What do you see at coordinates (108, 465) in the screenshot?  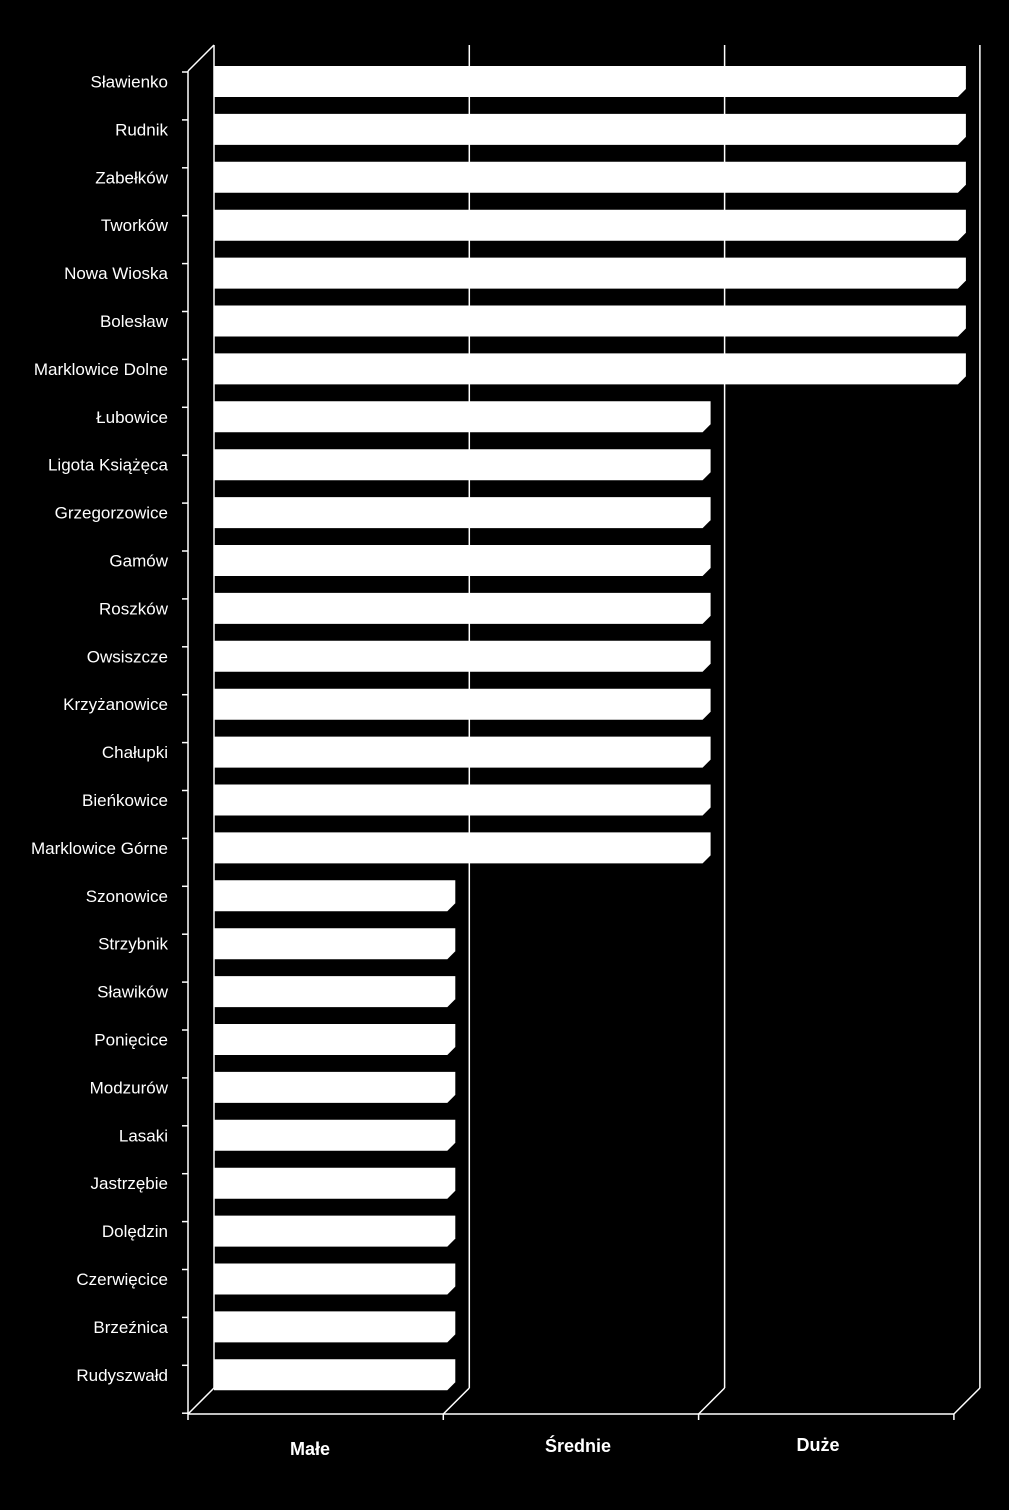 I see `y-tick-label: Ligota Książęca` at bounding box center [108, 465].